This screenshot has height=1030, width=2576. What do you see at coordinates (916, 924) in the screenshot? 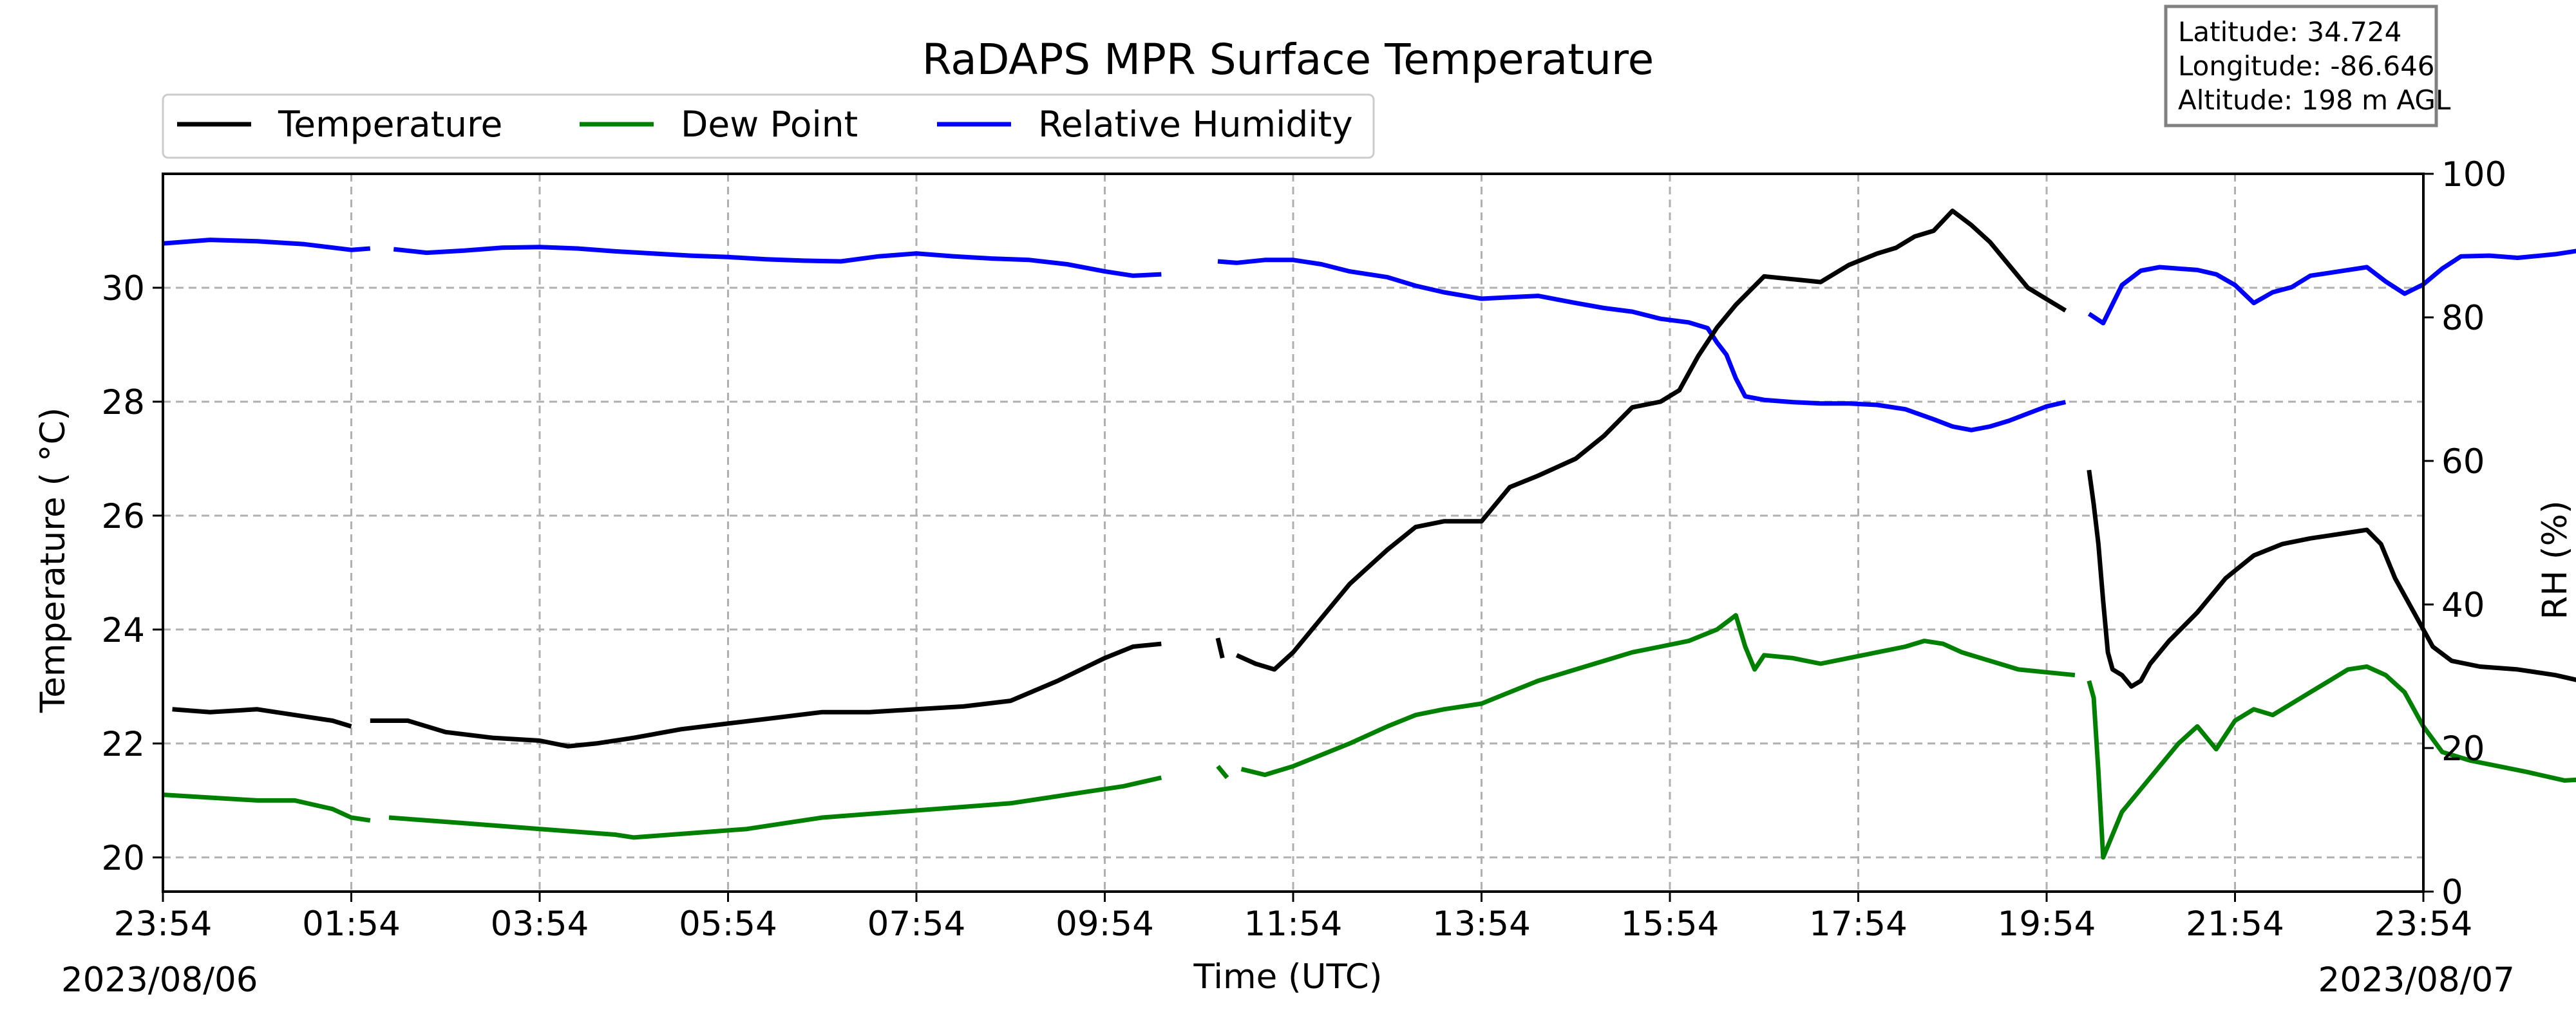
I see `x-tick-label: 07:54` at bounding box center [916, 924].